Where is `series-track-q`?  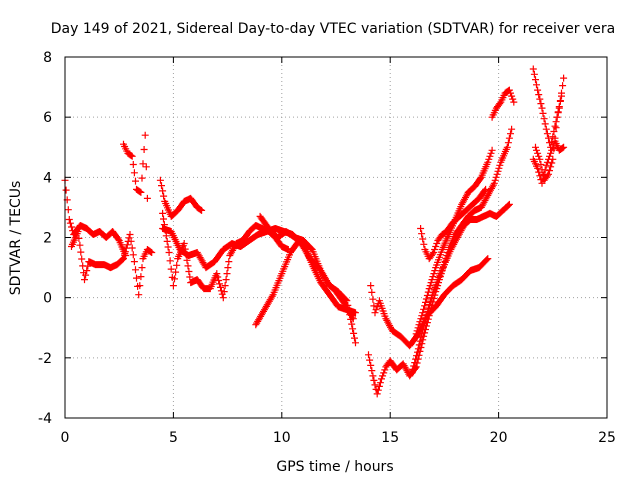 series-track-q is located at coordinates (548, 138).